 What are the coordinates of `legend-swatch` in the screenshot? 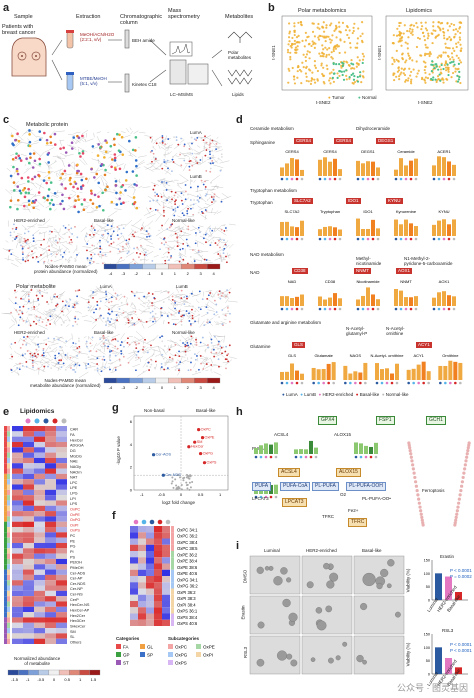 It's located at (198, 654).